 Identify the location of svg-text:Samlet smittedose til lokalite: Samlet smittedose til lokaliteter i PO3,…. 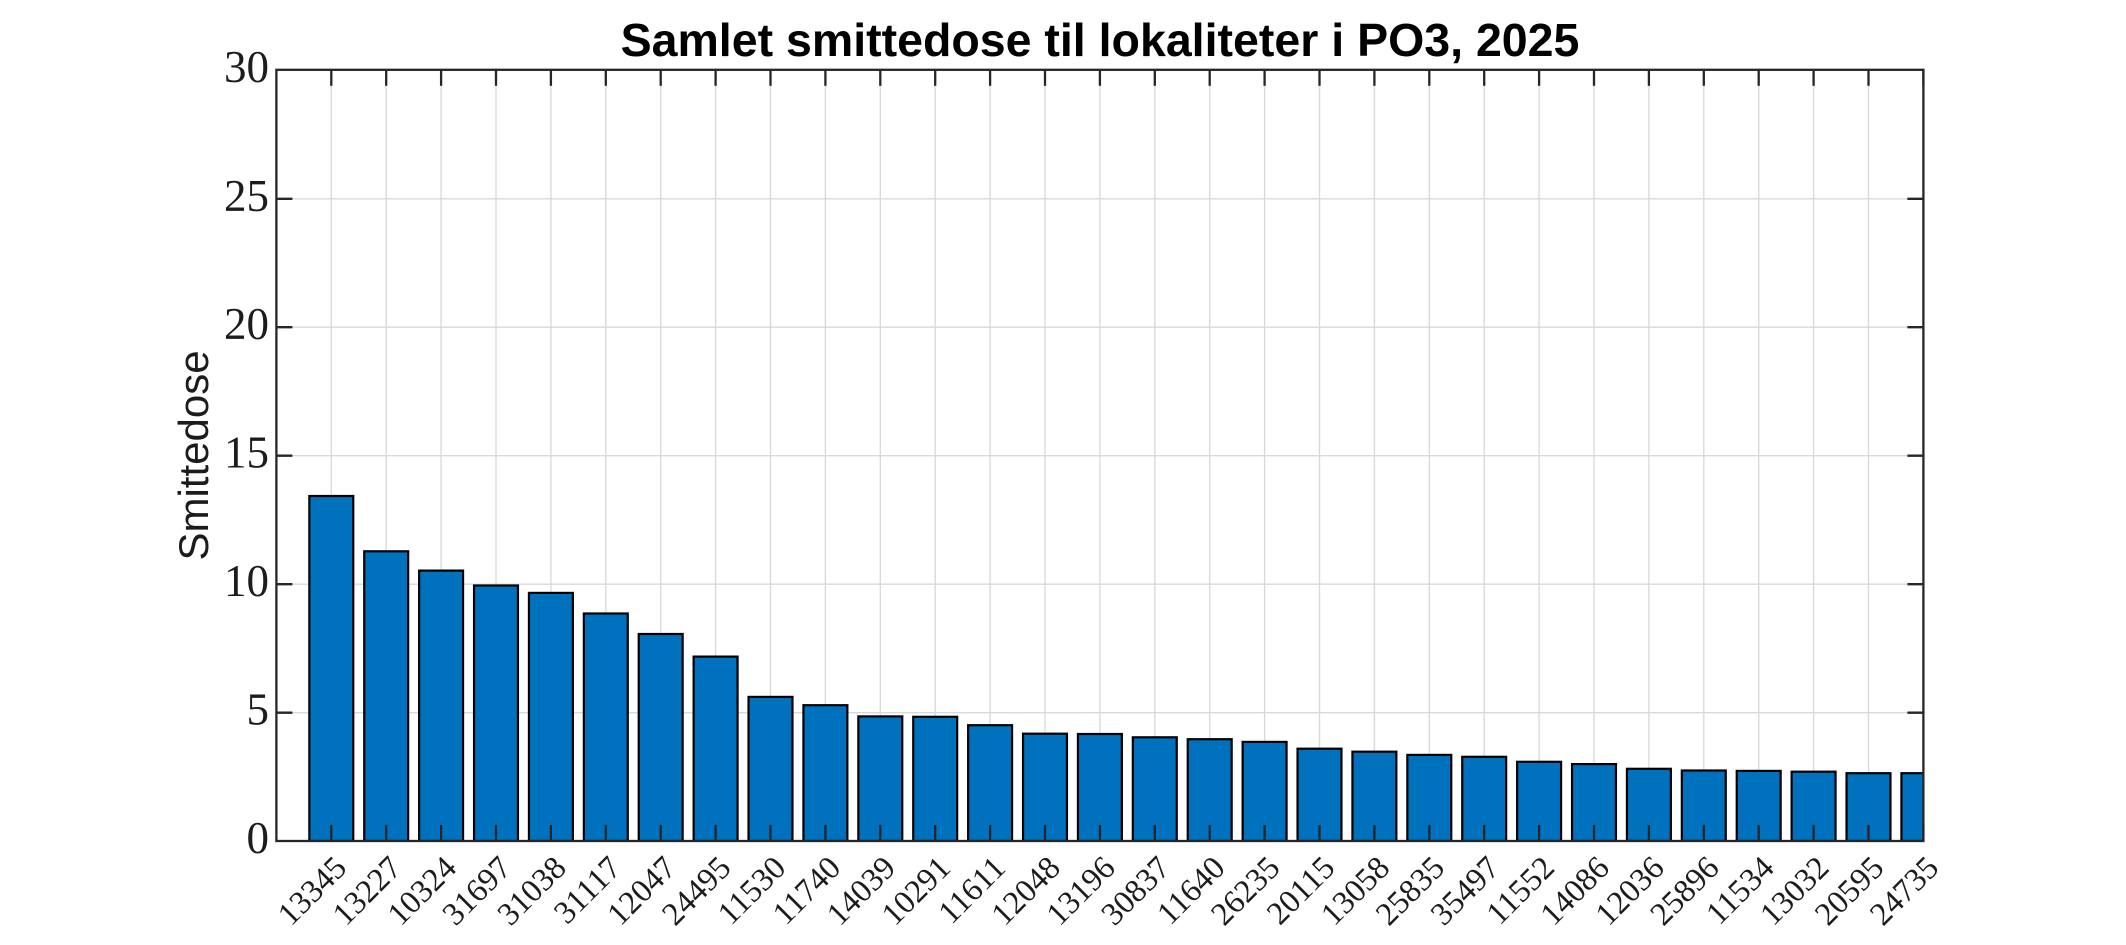
(1100, 40).